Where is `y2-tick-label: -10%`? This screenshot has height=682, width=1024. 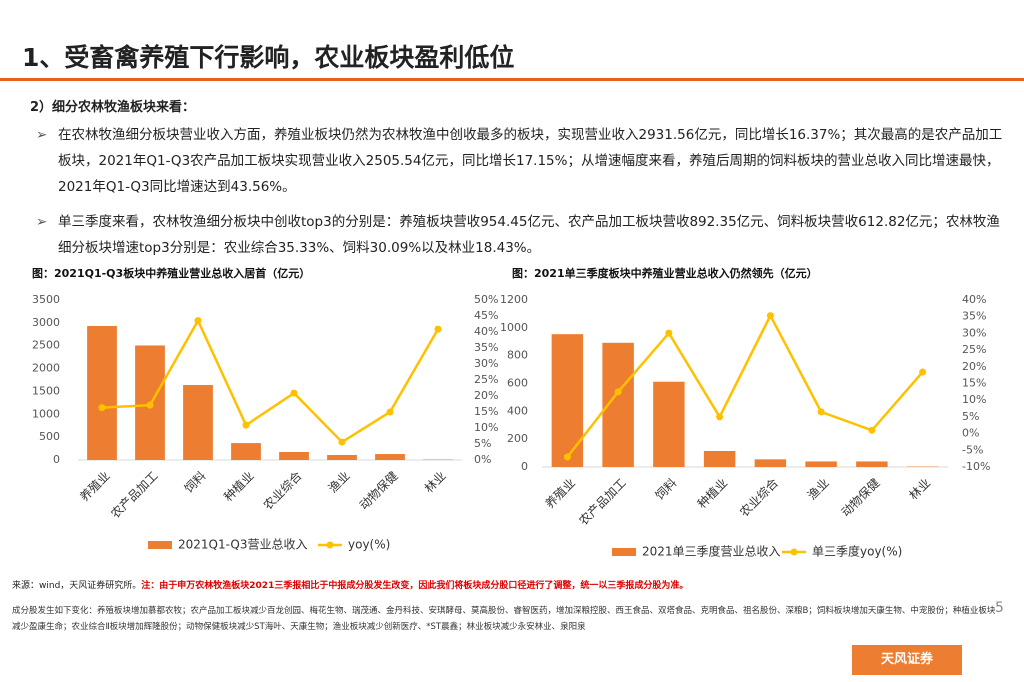
y2-tick-label: -10% is located at coordinates (976, 466).